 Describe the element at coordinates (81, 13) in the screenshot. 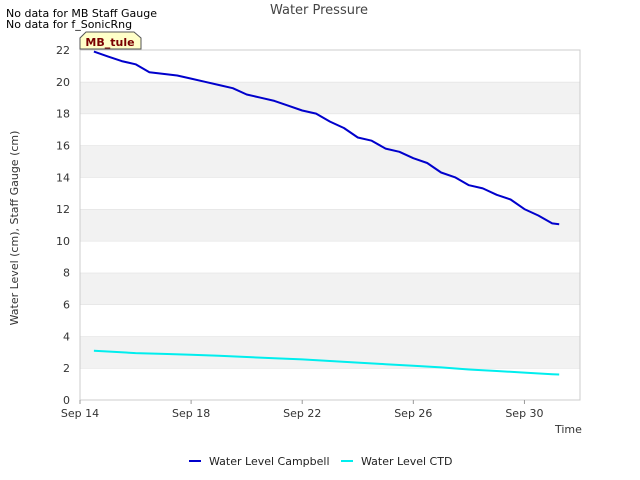

I see `no-data-note-staff-gauge: No data for MB Staff Gauge` at that location.